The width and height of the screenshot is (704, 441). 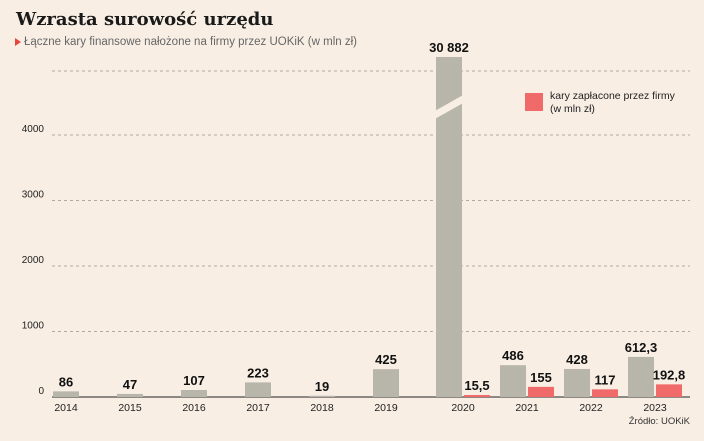 I want to click on x-tick-label-2015: 2015, so click(x=130, y=408).